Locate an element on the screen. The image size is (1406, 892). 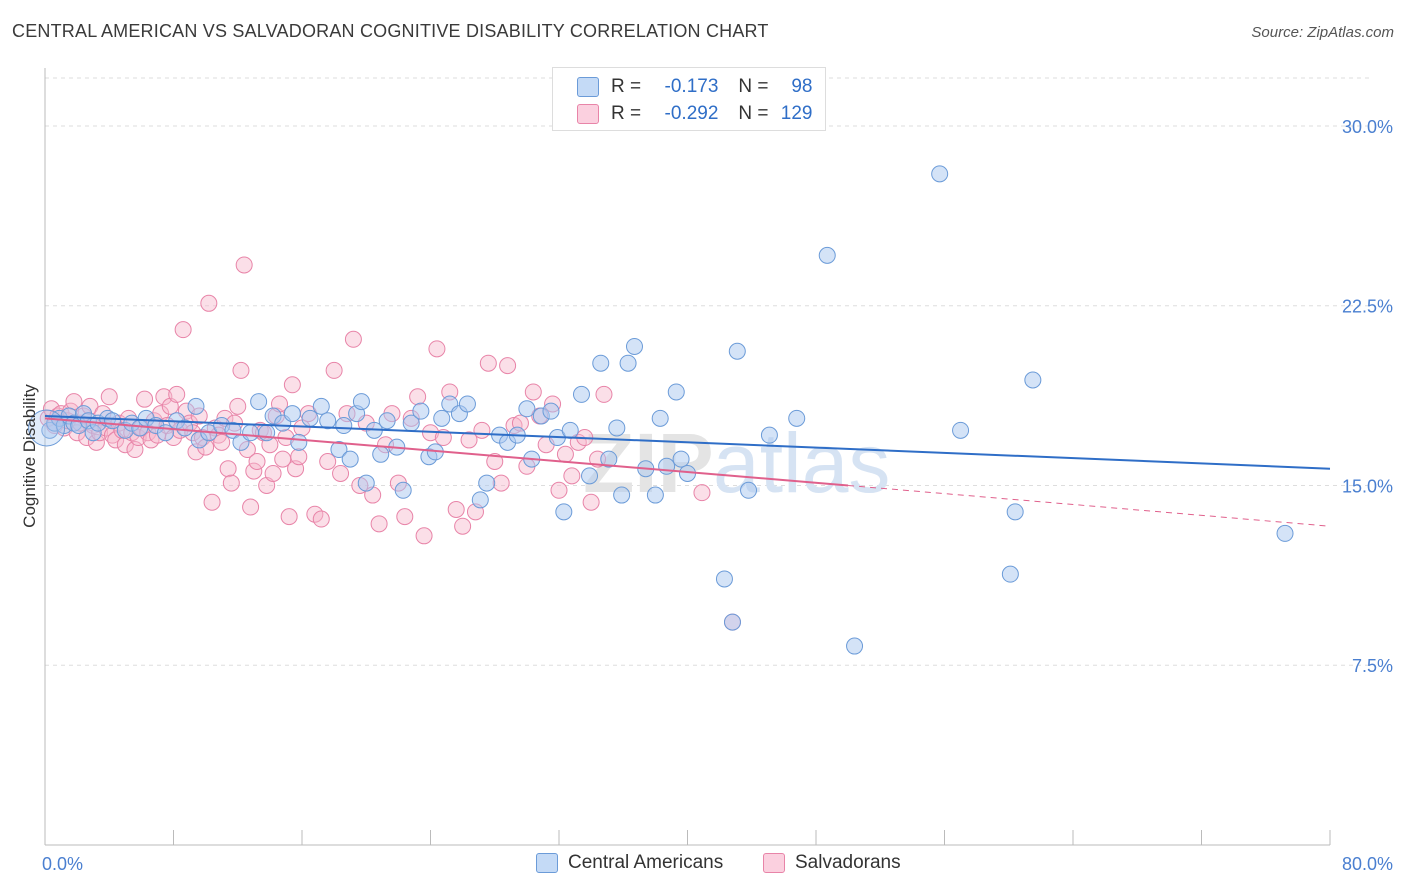
bottom-legend-label: Central Americans is located at coordinates (646, 862).